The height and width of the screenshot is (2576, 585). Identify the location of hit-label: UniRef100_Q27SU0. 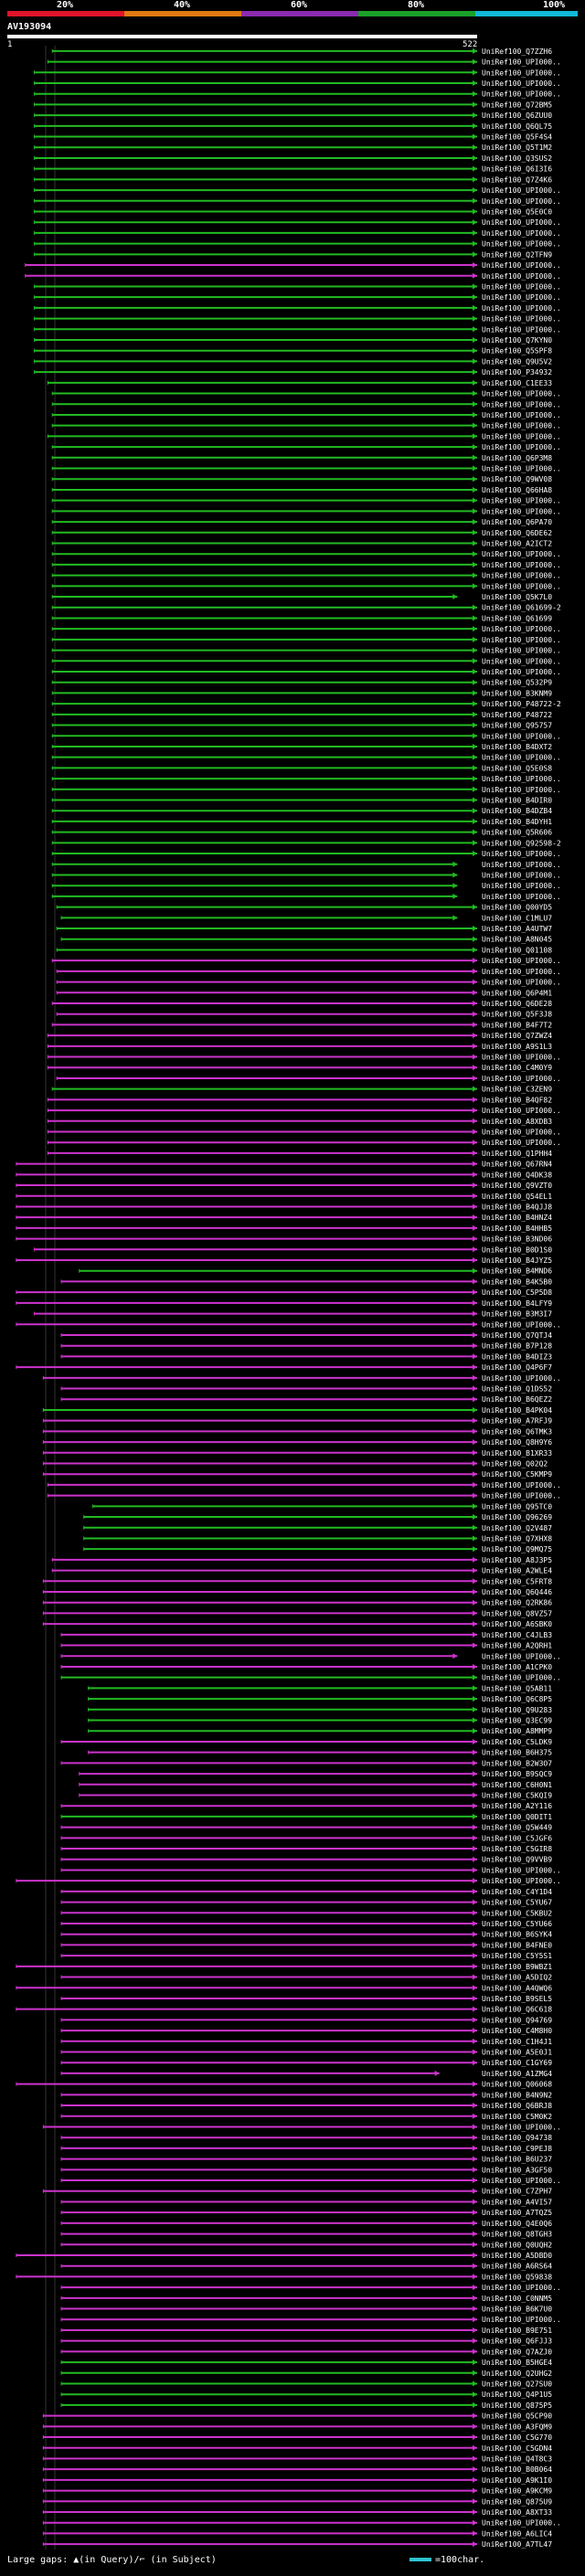
(517, 2384).